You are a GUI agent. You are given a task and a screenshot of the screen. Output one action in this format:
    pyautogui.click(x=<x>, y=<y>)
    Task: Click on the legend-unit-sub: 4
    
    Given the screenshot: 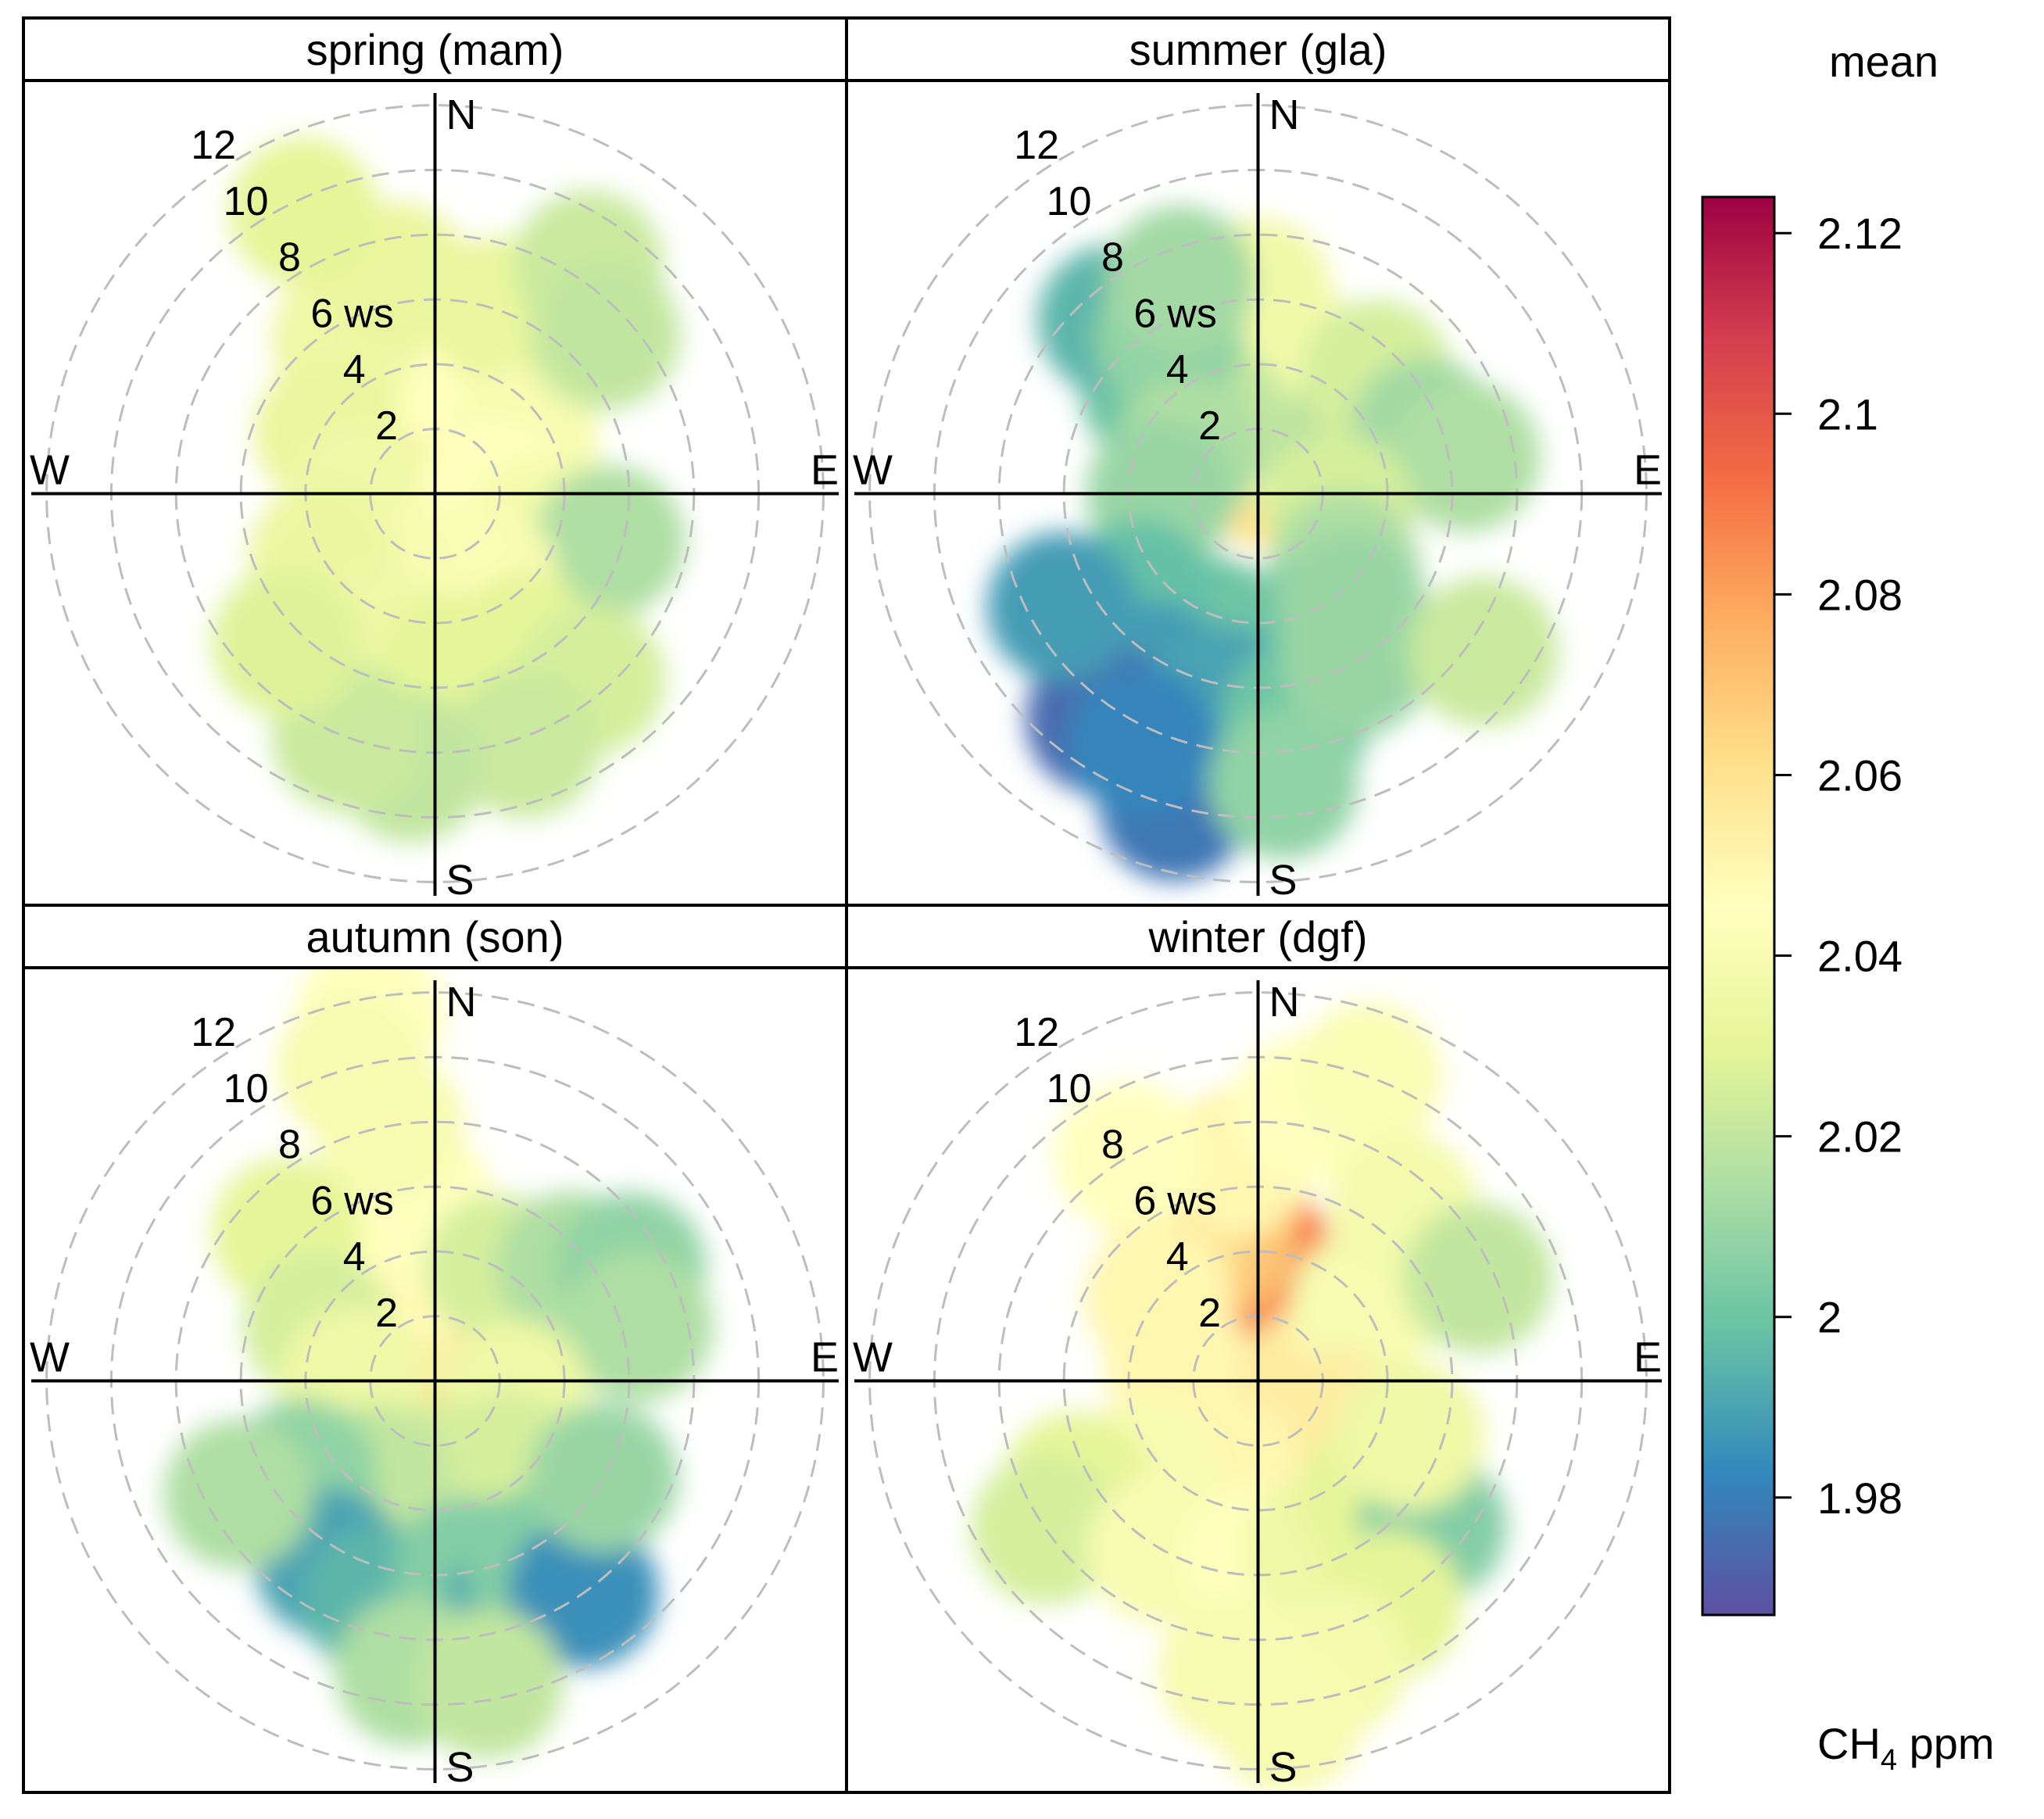 What is the action you would take?
    pyautogui.click(x=1889, y=1760)
    